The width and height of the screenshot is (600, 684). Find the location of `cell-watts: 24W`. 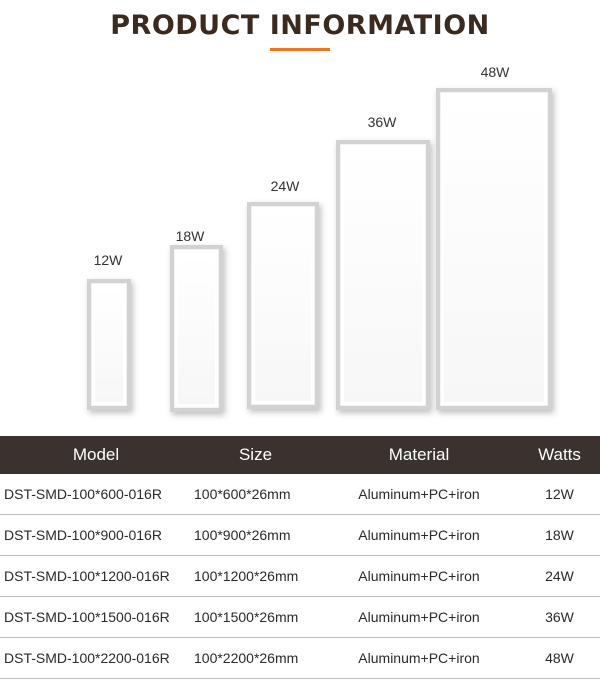

cell-watts: 24W is located at coordinates (559, 576).